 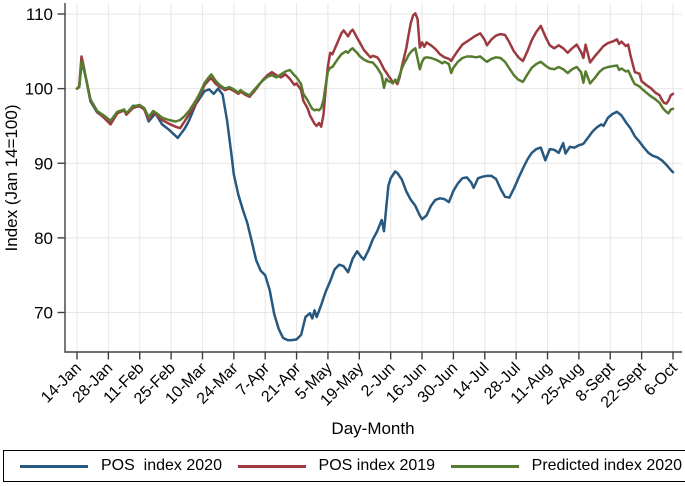 I want to click on x-tick-label: 6-Oct, so click(x=661, y=379).